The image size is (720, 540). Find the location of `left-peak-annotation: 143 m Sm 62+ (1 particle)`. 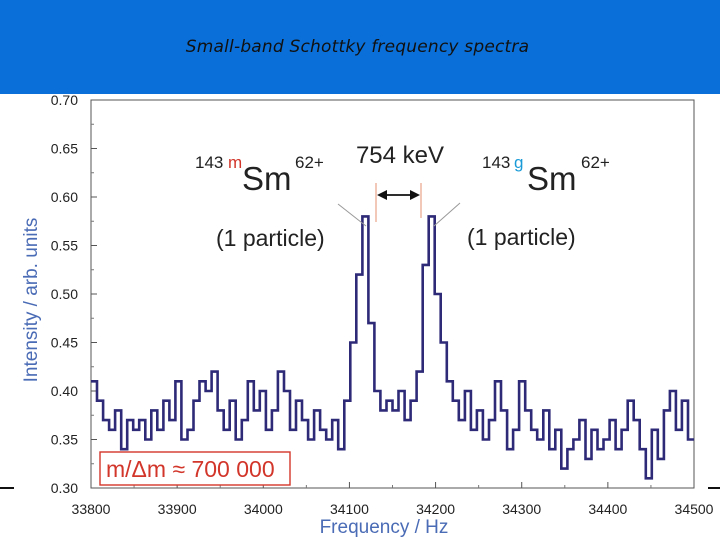

left-peak-annotation: 143 m Sm 62+ (1 particle) is located at coordinates (281, 202).